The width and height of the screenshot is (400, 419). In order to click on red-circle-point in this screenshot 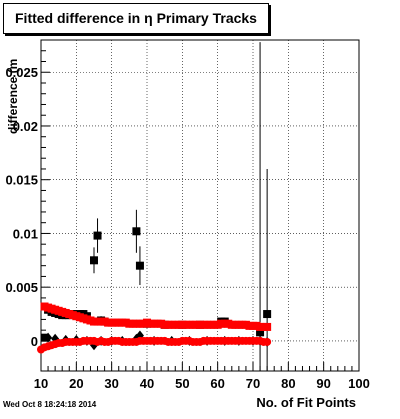, I will do `click(267, 341)`.